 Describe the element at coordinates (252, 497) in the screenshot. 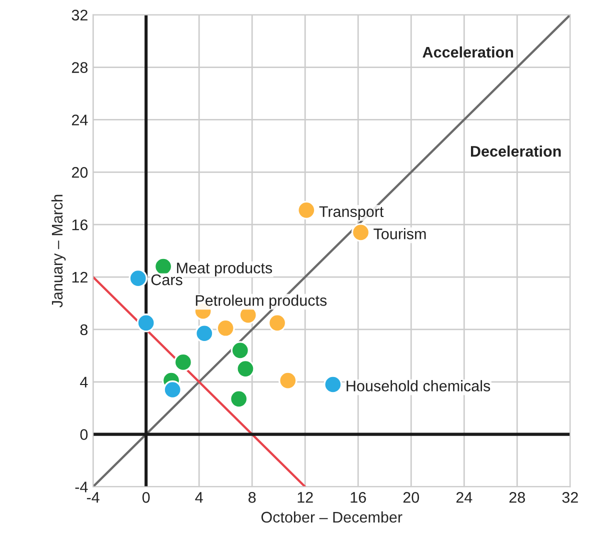

I see `x-tick-label: 8` at that location.